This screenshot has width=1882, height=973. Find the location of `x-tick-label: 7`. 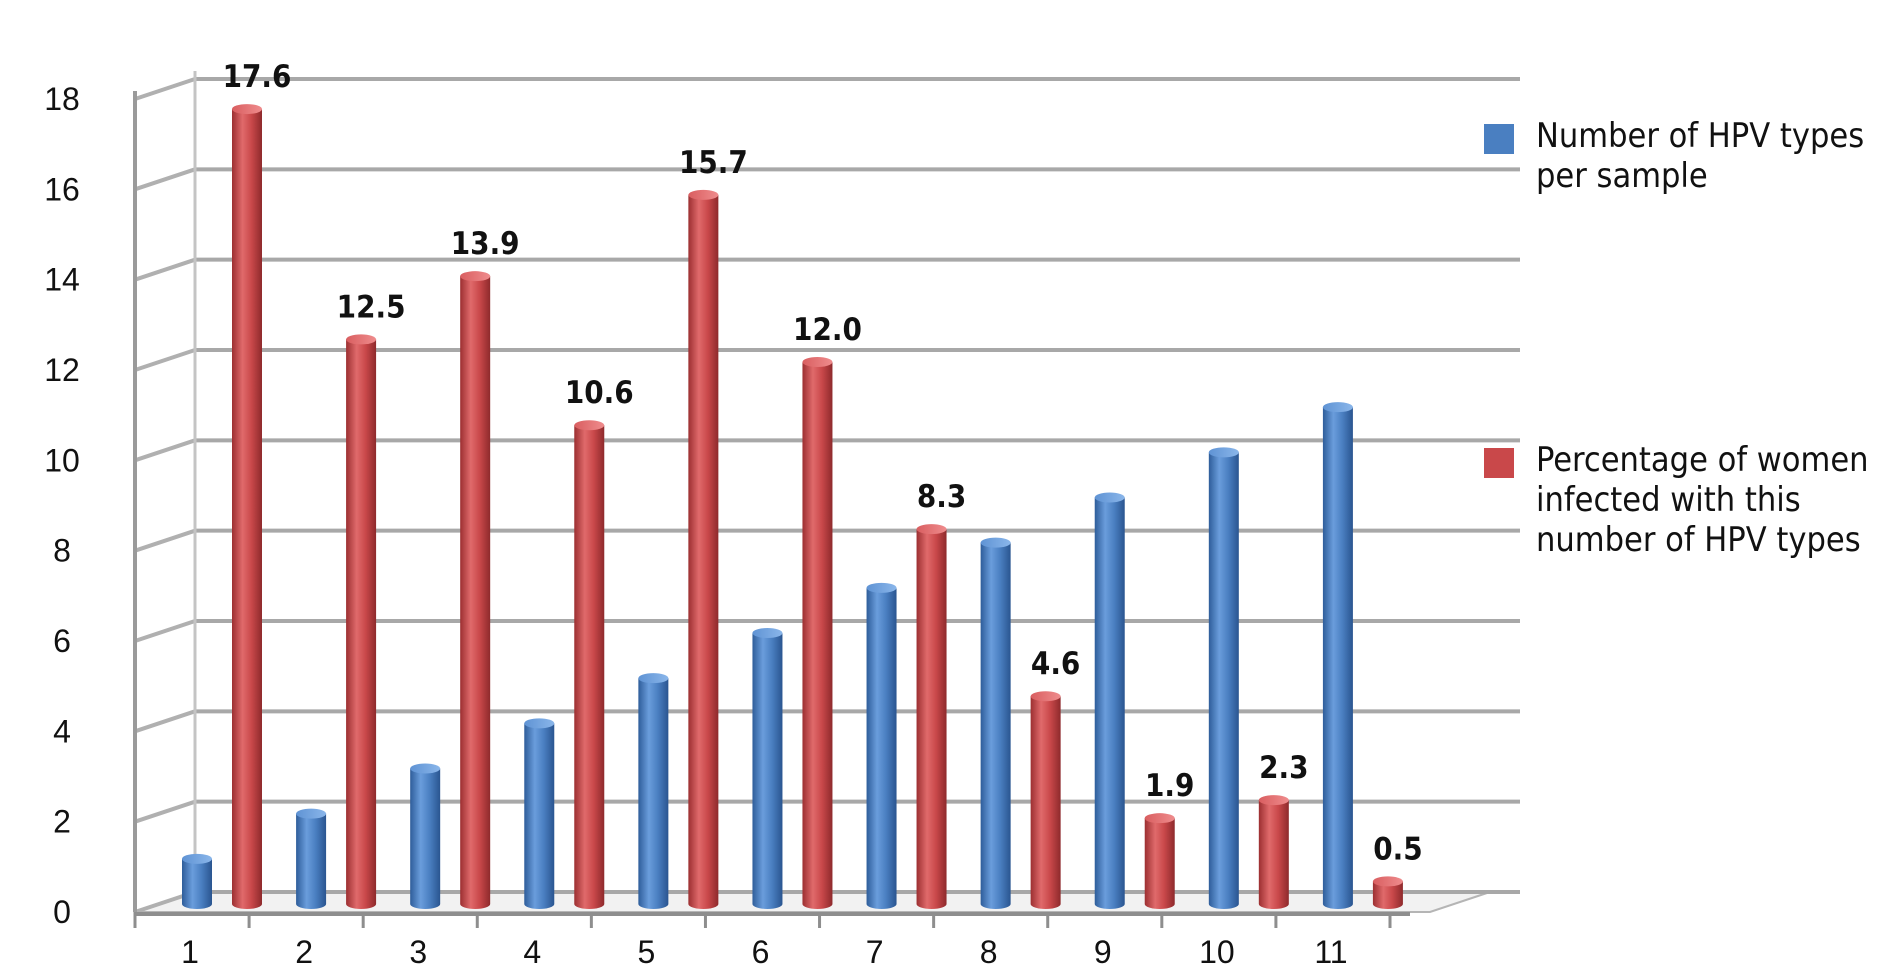

x-tick-label: 7 is located at coordinates (875, 952).